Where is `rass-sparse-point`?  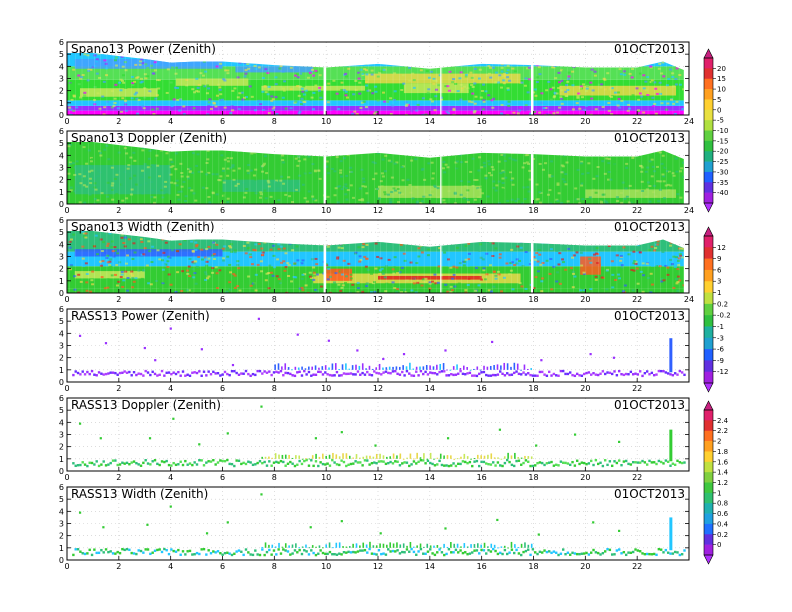 rass-sparse-point is located at coordinates (380, 533).